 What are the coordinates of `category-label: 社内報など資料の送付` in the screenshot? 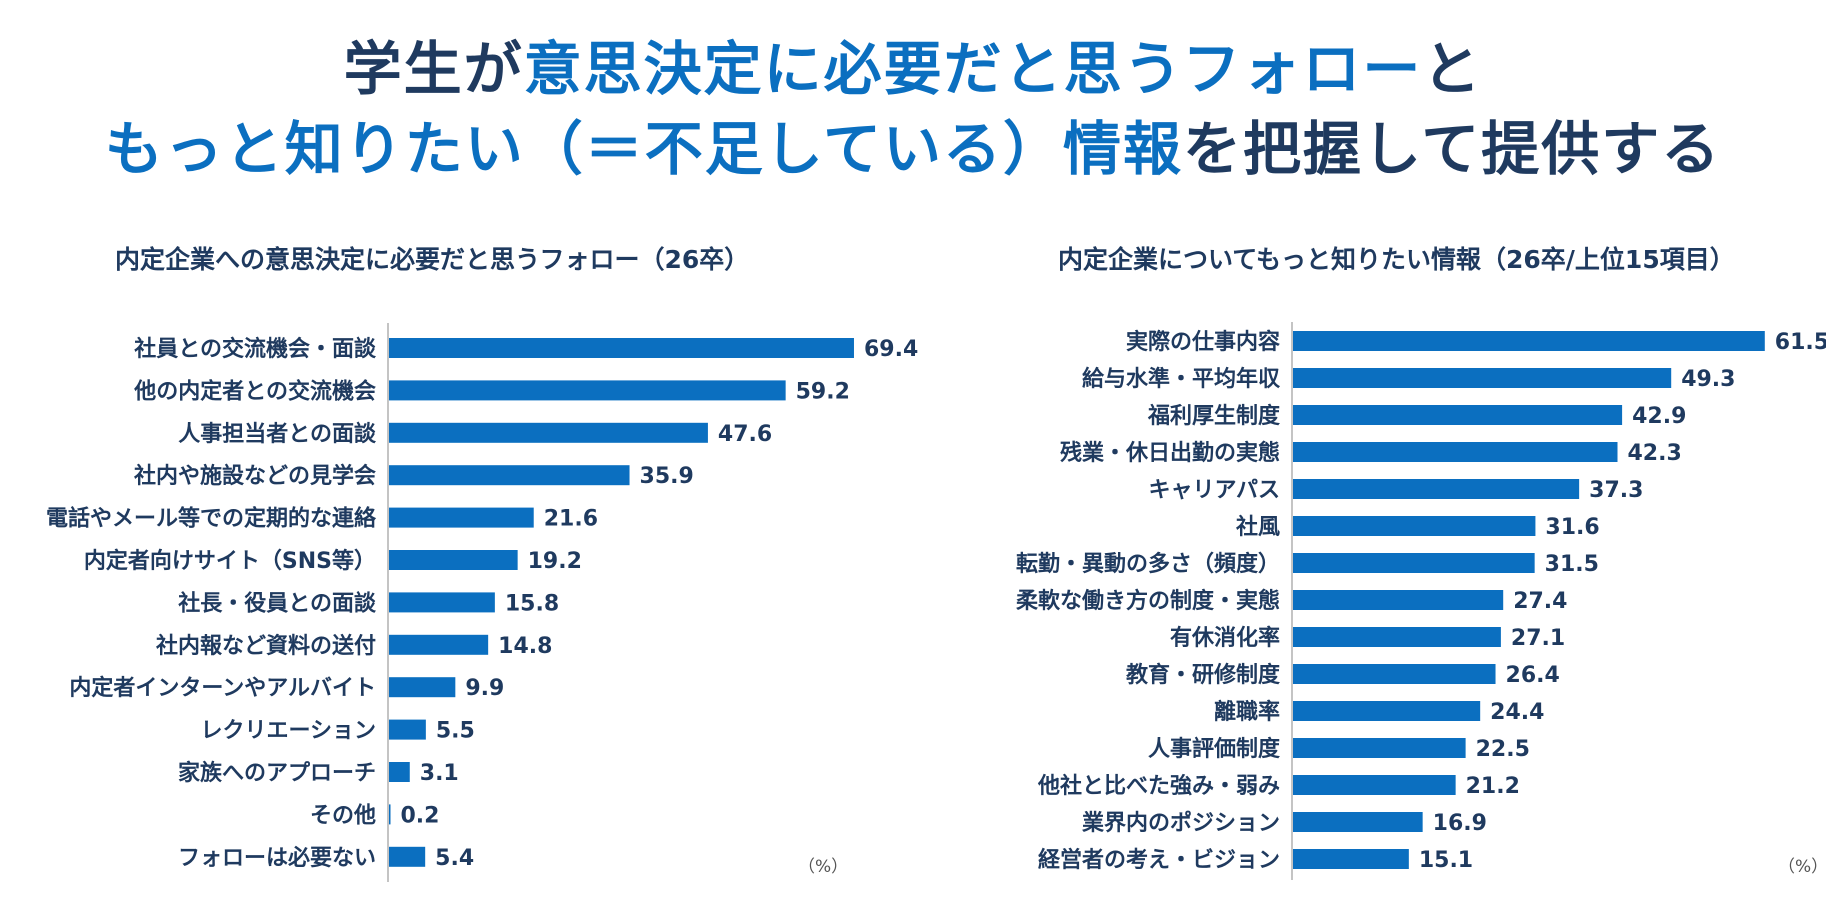 It's located at (266, 646).